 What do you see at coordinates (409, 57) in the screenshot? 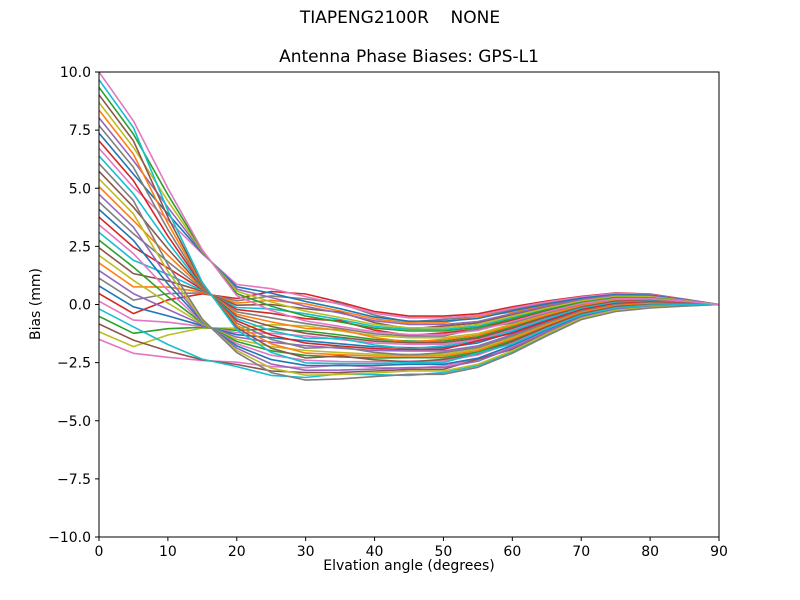
I see `axes-title: Antenna Phase Biases: GPS-L1` at bounding box center [409, 57].